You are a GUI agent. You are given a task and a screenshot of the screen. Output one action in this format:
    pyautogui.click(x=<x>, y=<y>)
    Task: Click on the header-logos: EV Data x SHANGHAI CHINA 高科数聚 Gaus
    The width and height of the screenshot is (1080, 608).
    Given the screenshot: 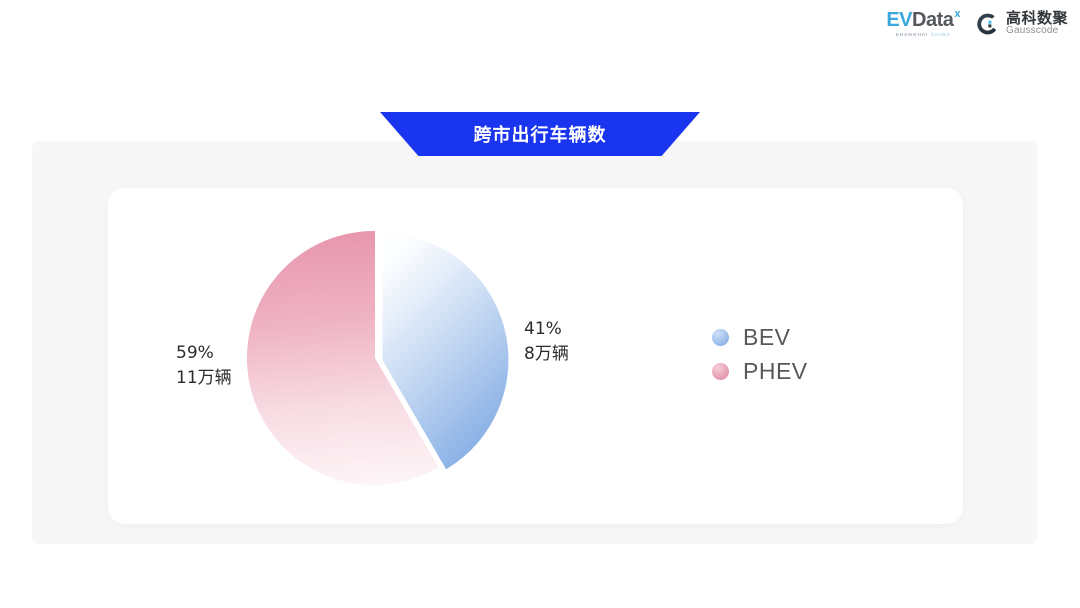 What is the action you would take?
    pyautogui.click(x=977, y=23)
    